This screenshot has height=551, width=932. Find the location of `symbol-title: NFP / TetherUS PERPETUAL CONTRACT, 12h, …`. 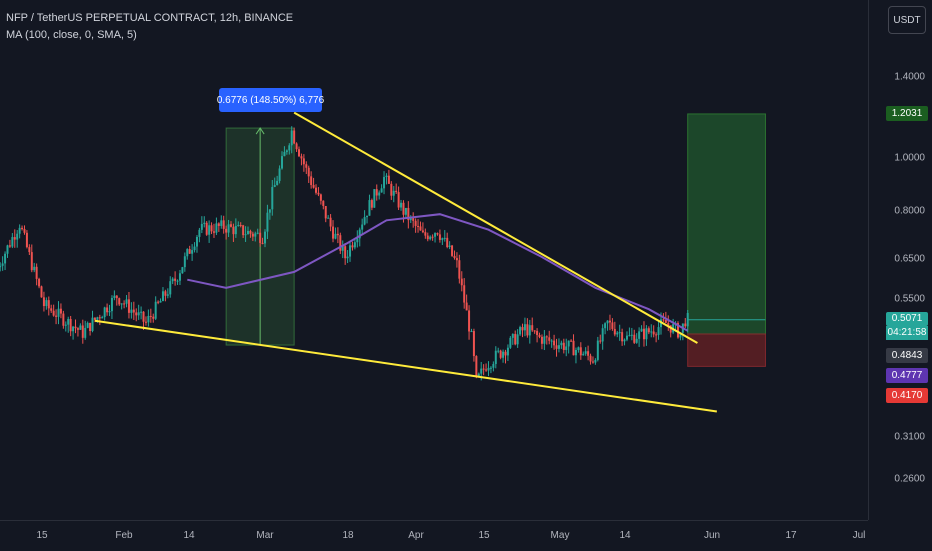

symbol-title: NFP / TetherUS PERPETUAL CONTRACT, 12h, … is located at coordinates (150, 18).